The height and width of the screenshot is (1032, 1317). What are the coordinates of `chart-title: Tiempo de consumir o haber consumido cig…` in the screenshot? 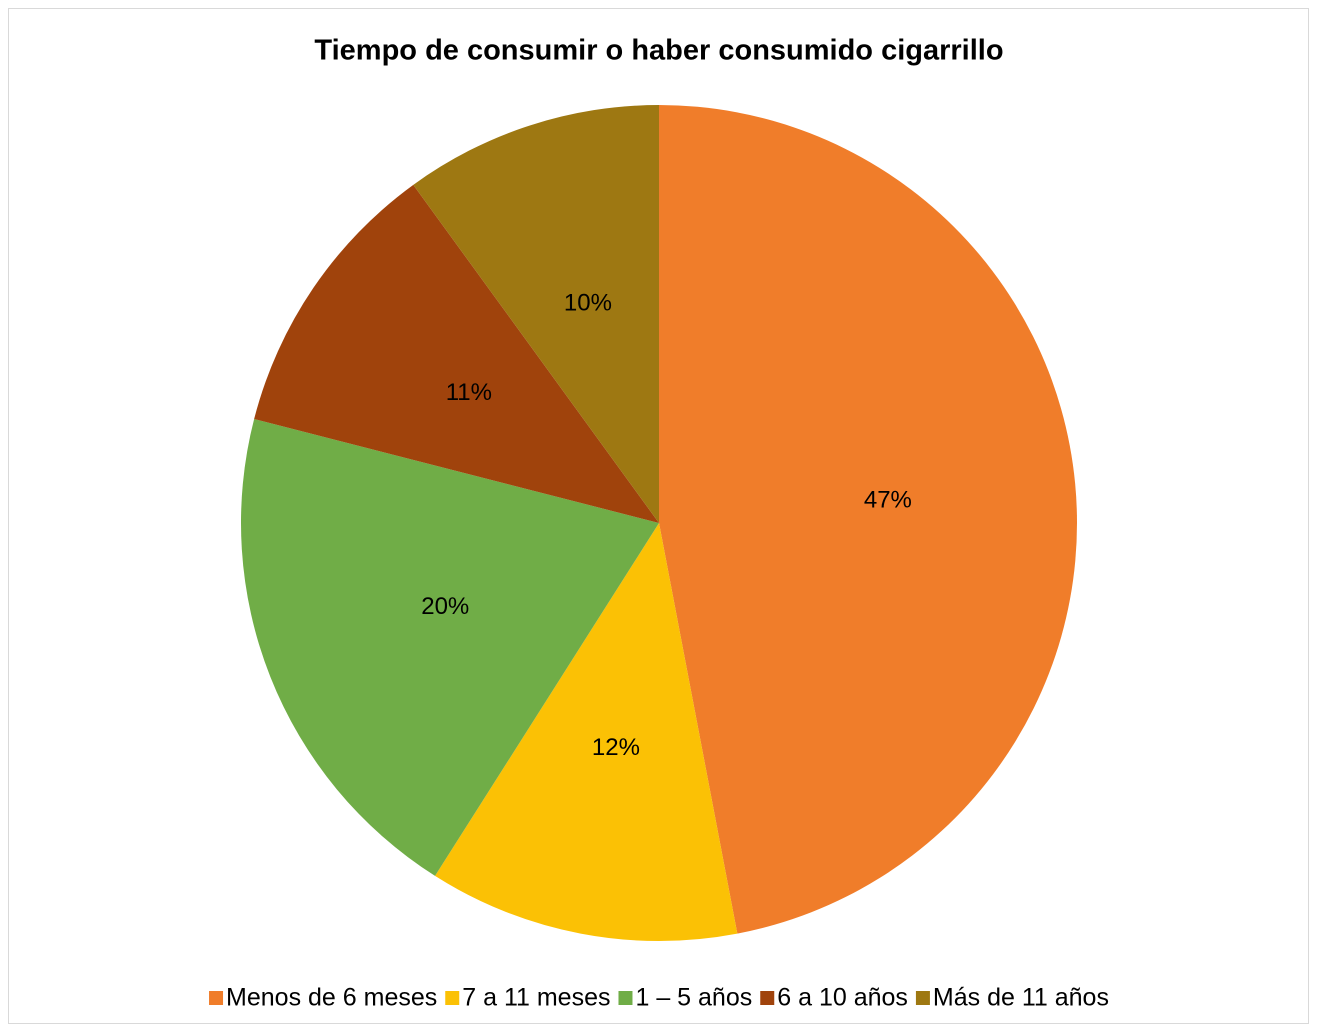 It's located at (658, 51).